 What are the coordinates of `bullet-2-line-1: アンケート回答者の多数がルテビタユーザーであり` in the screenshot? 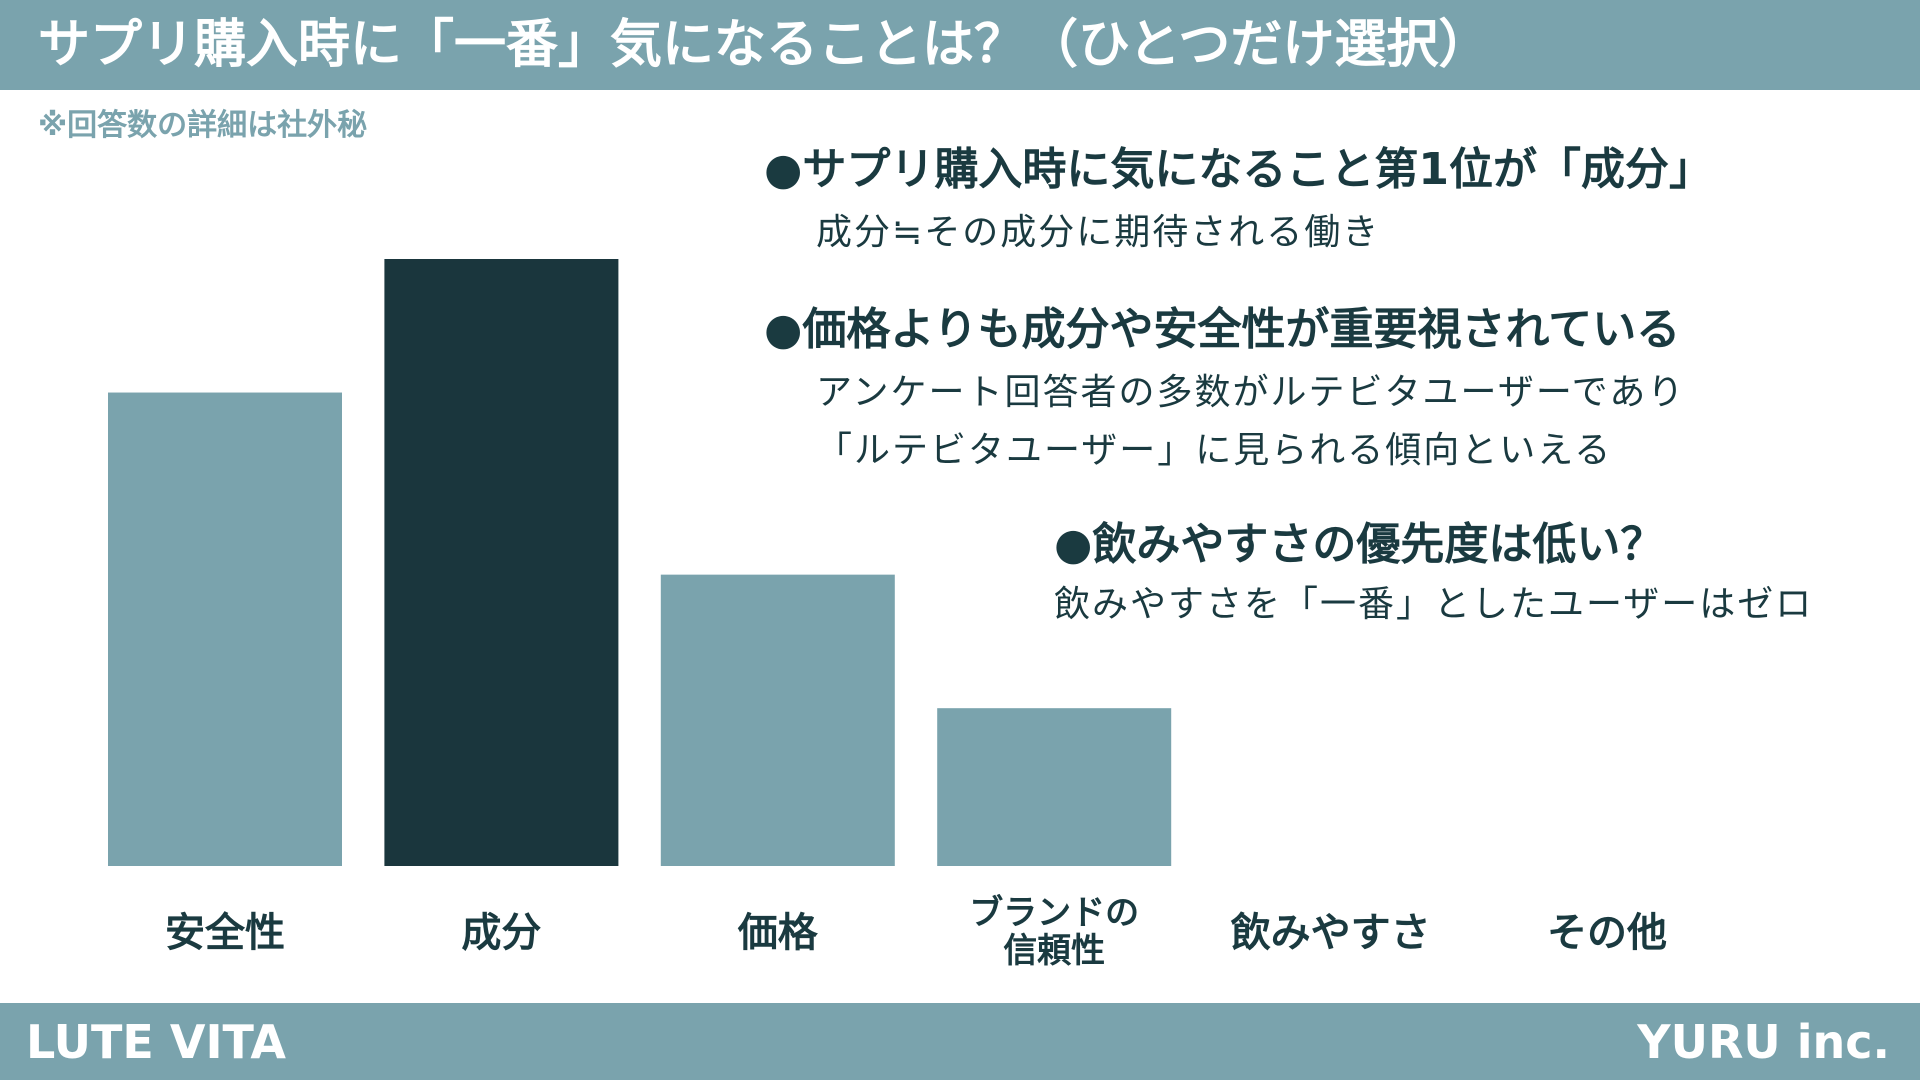 It's located at (1251, 392).